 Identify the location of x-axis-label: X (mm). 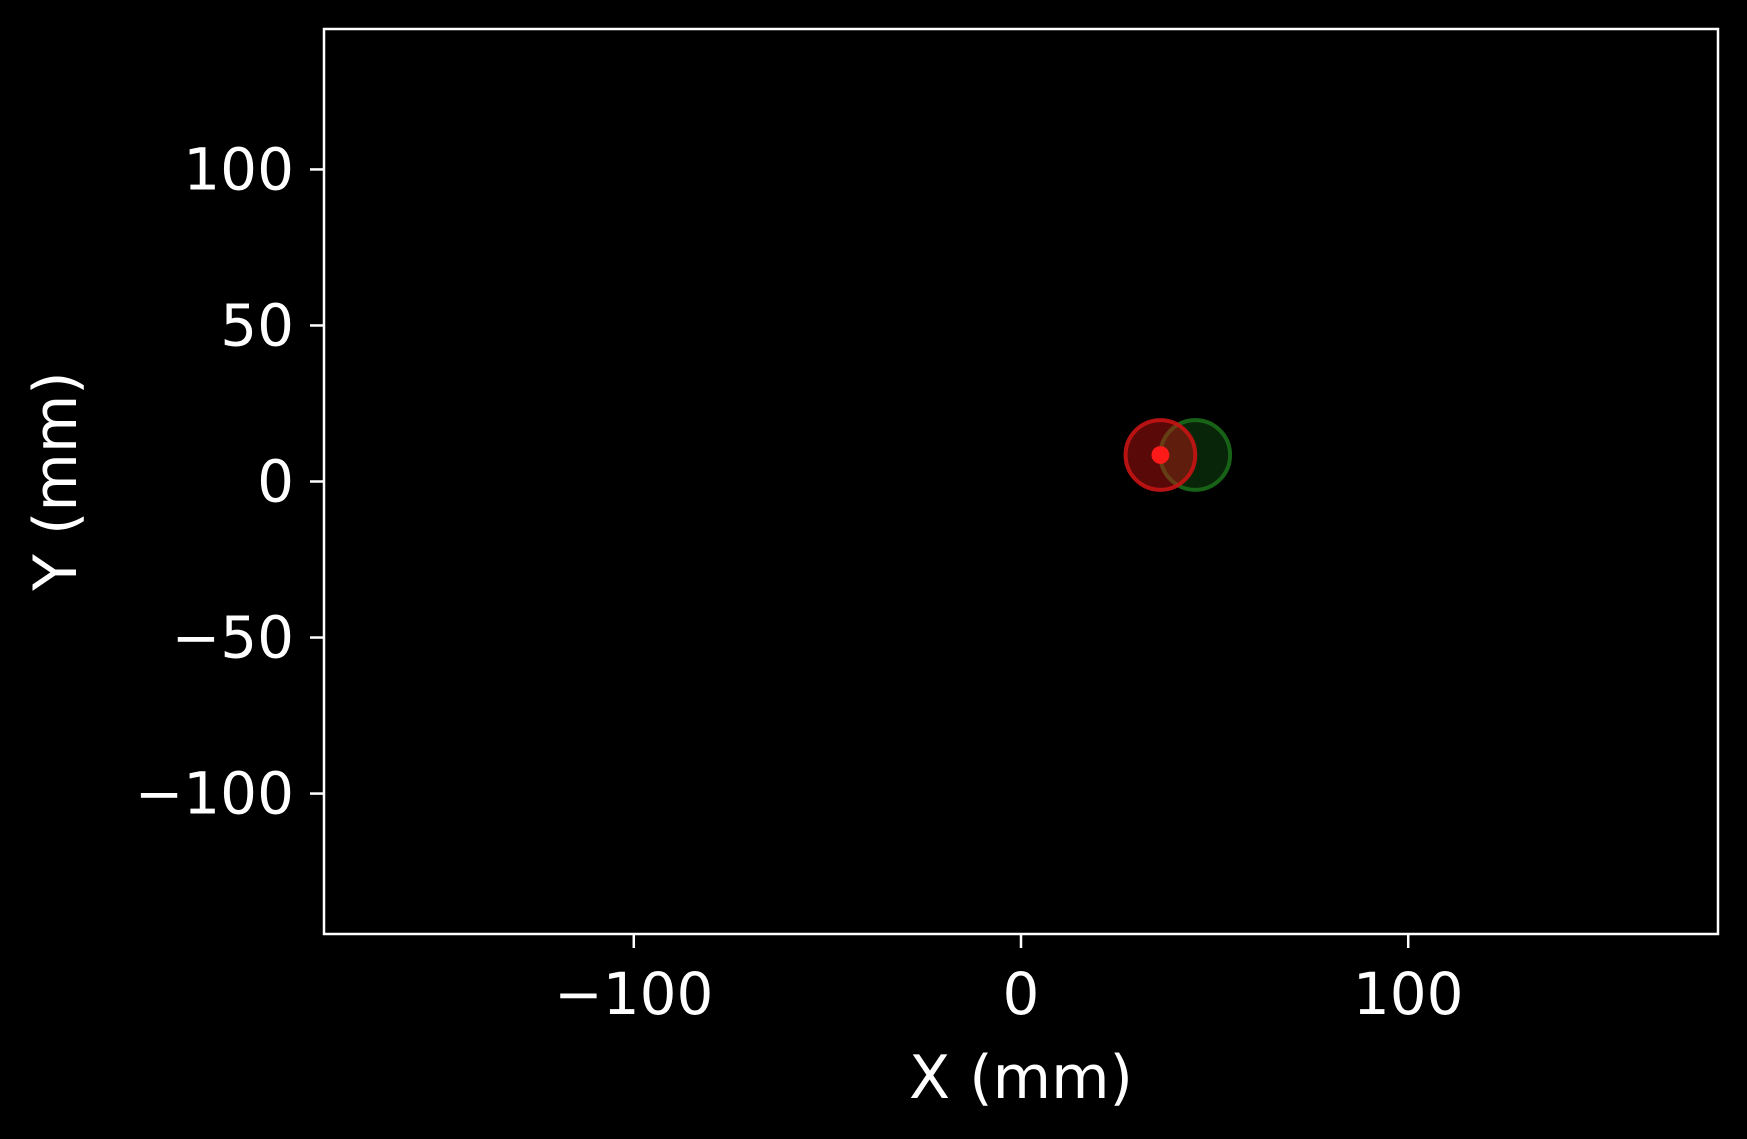
(1021, 1078).